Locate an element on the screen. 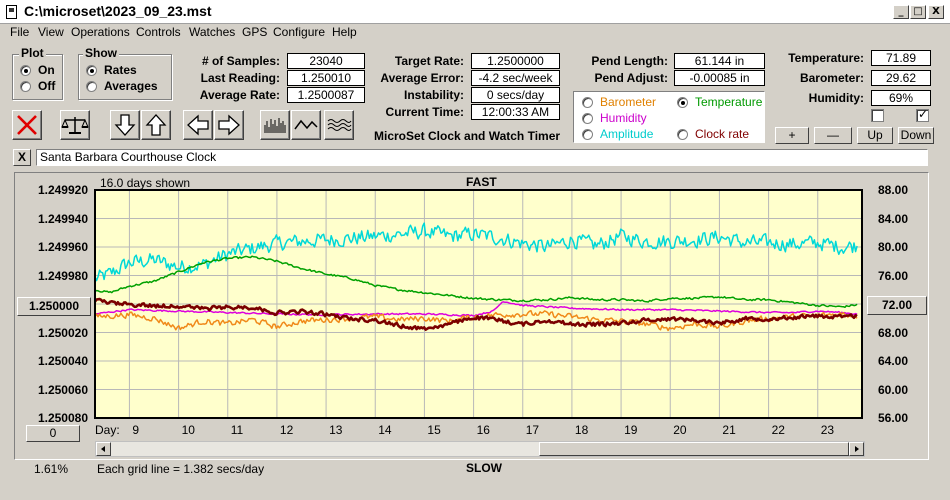 The height and width of the screenshot is (500, 950). title-bar: C:\microset\2023_09_23.mst _ □ X is located at coordinates (475, 12).